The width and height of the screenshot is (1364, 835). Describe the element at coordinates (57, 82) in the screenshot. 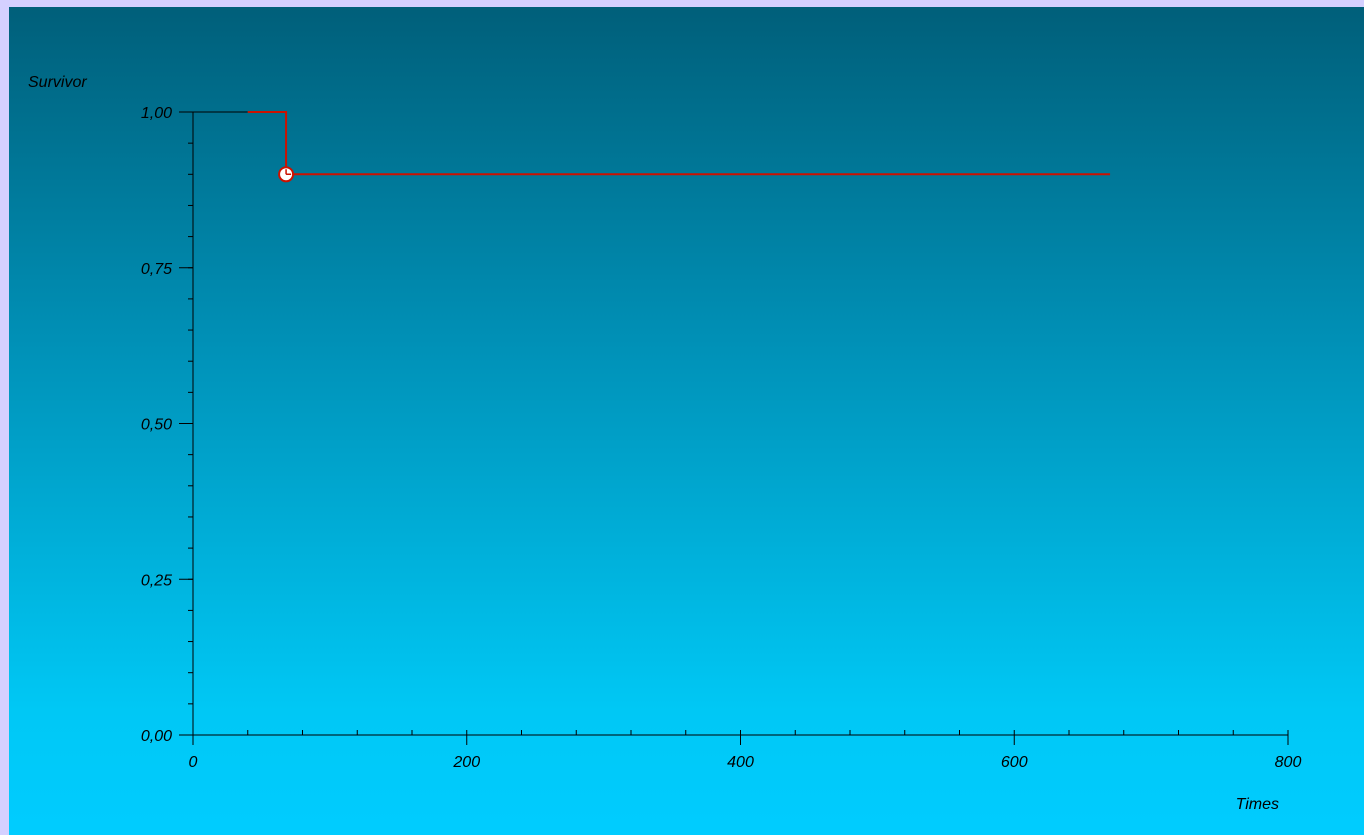

I see `y-axis-label: Survivor` at that location.